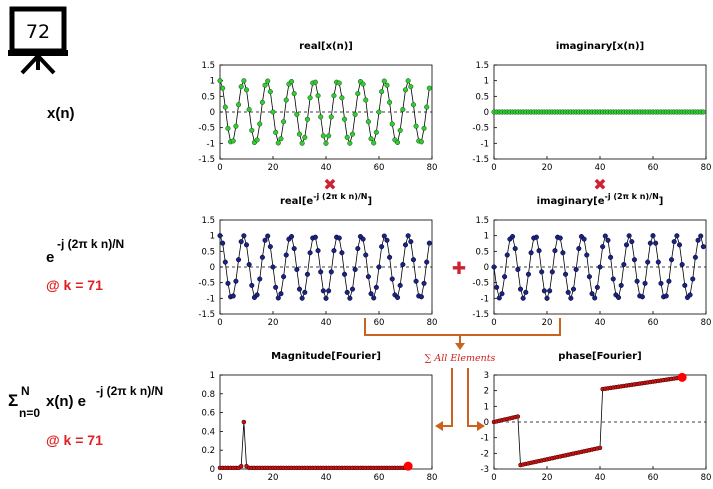 The image size is (713, 489). What do you see at coordinates (212, 470) in the screenshot?
I see `y-tick-label: 0` at bounding box center [212, 470].